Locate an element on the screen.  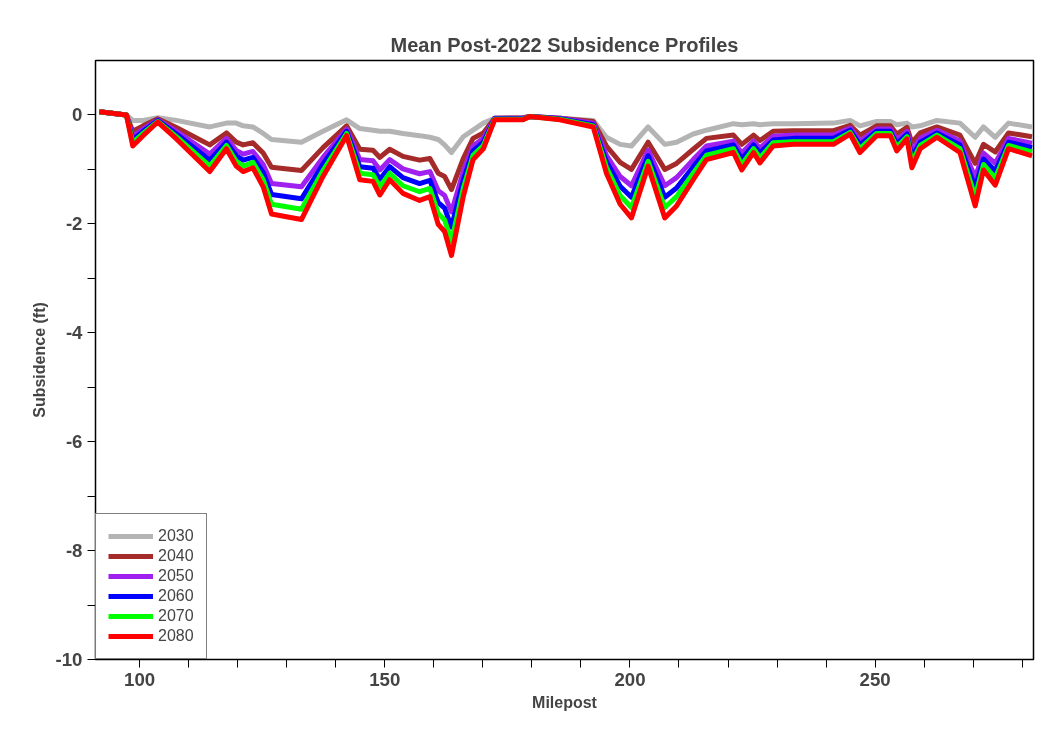
legend-label: 2040 is located at coordinates (176, 556).